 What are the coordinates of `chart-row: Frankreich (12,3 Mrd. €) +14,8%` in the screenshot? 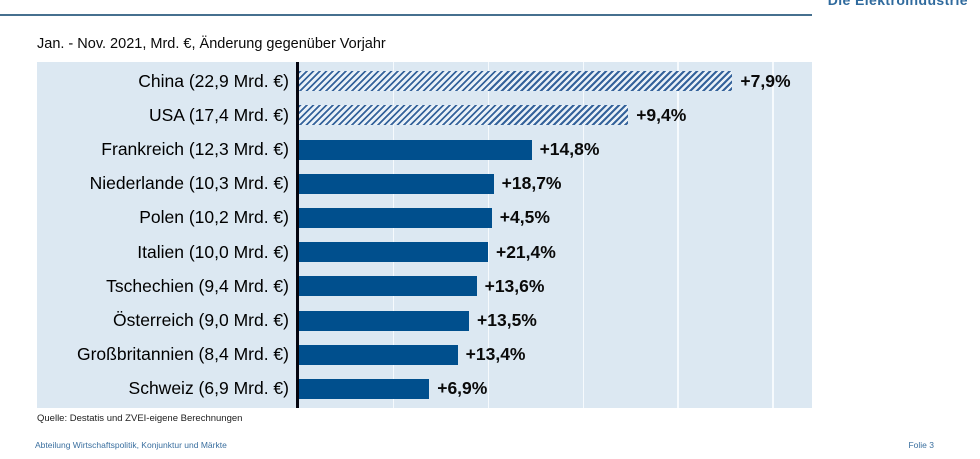 It's located at (424, 149).